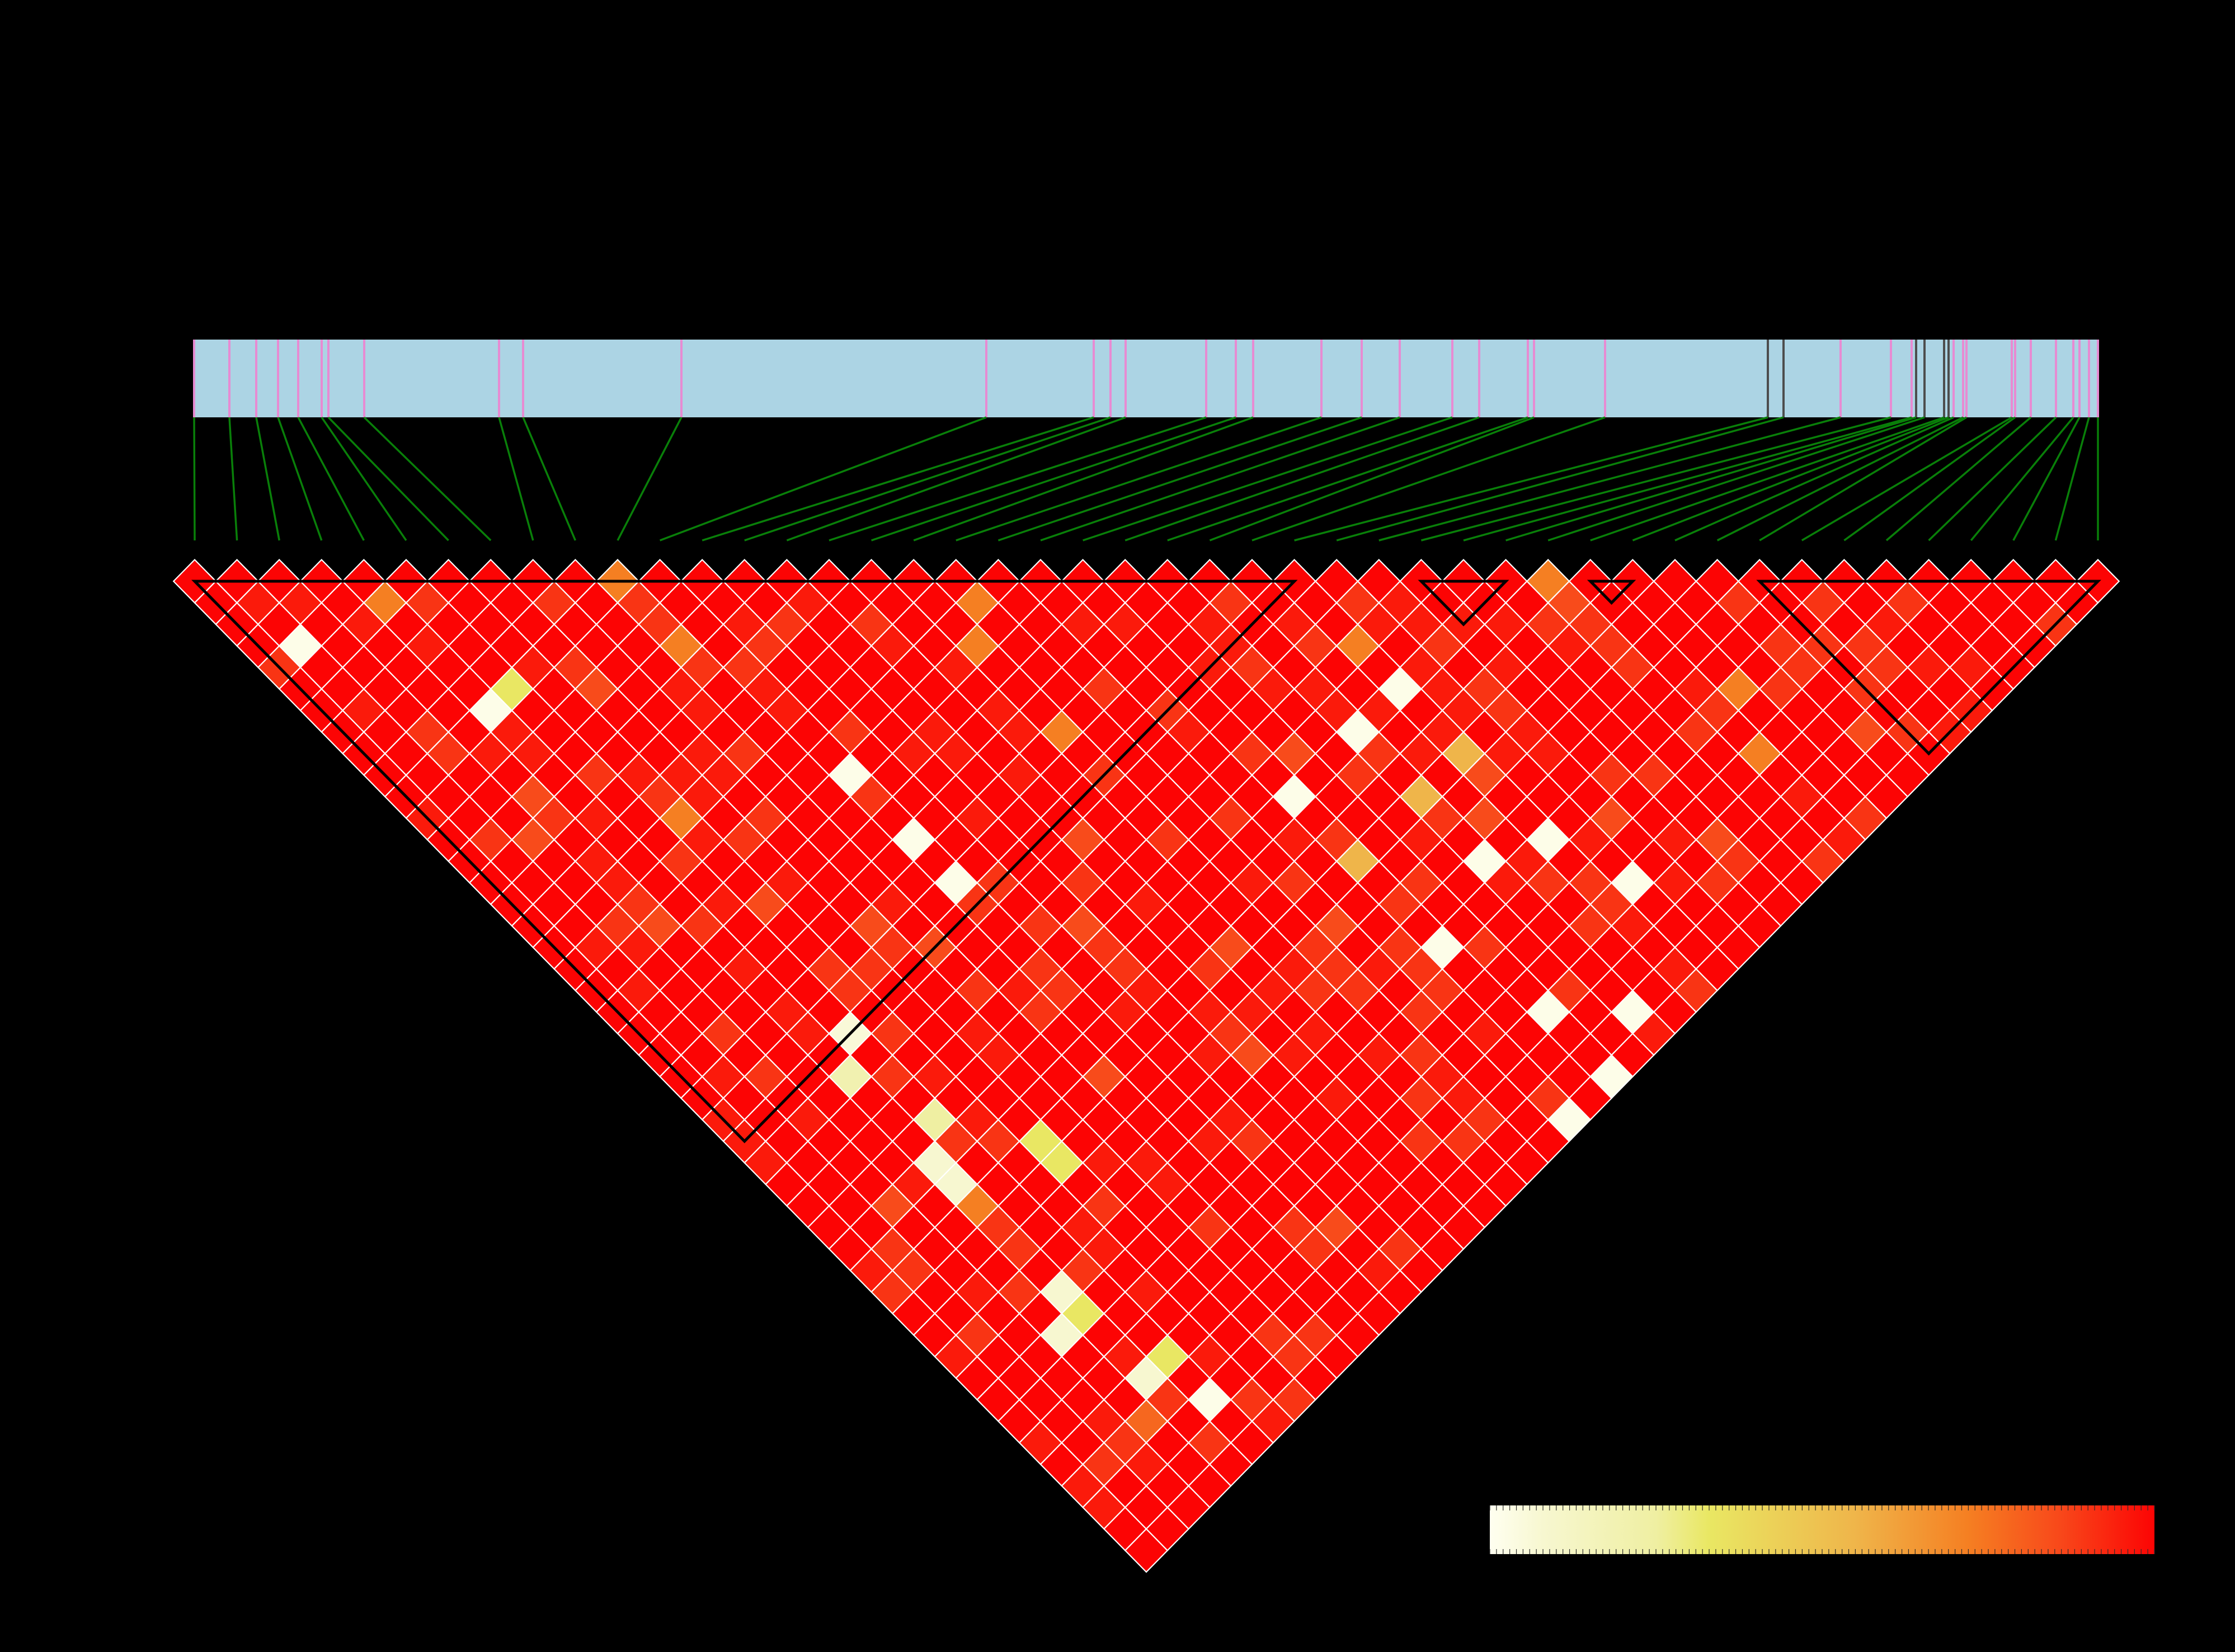 The height and width of the screenshot is (1652, 2235). I want to click on snp-ticks-group, so click(1146, 379).